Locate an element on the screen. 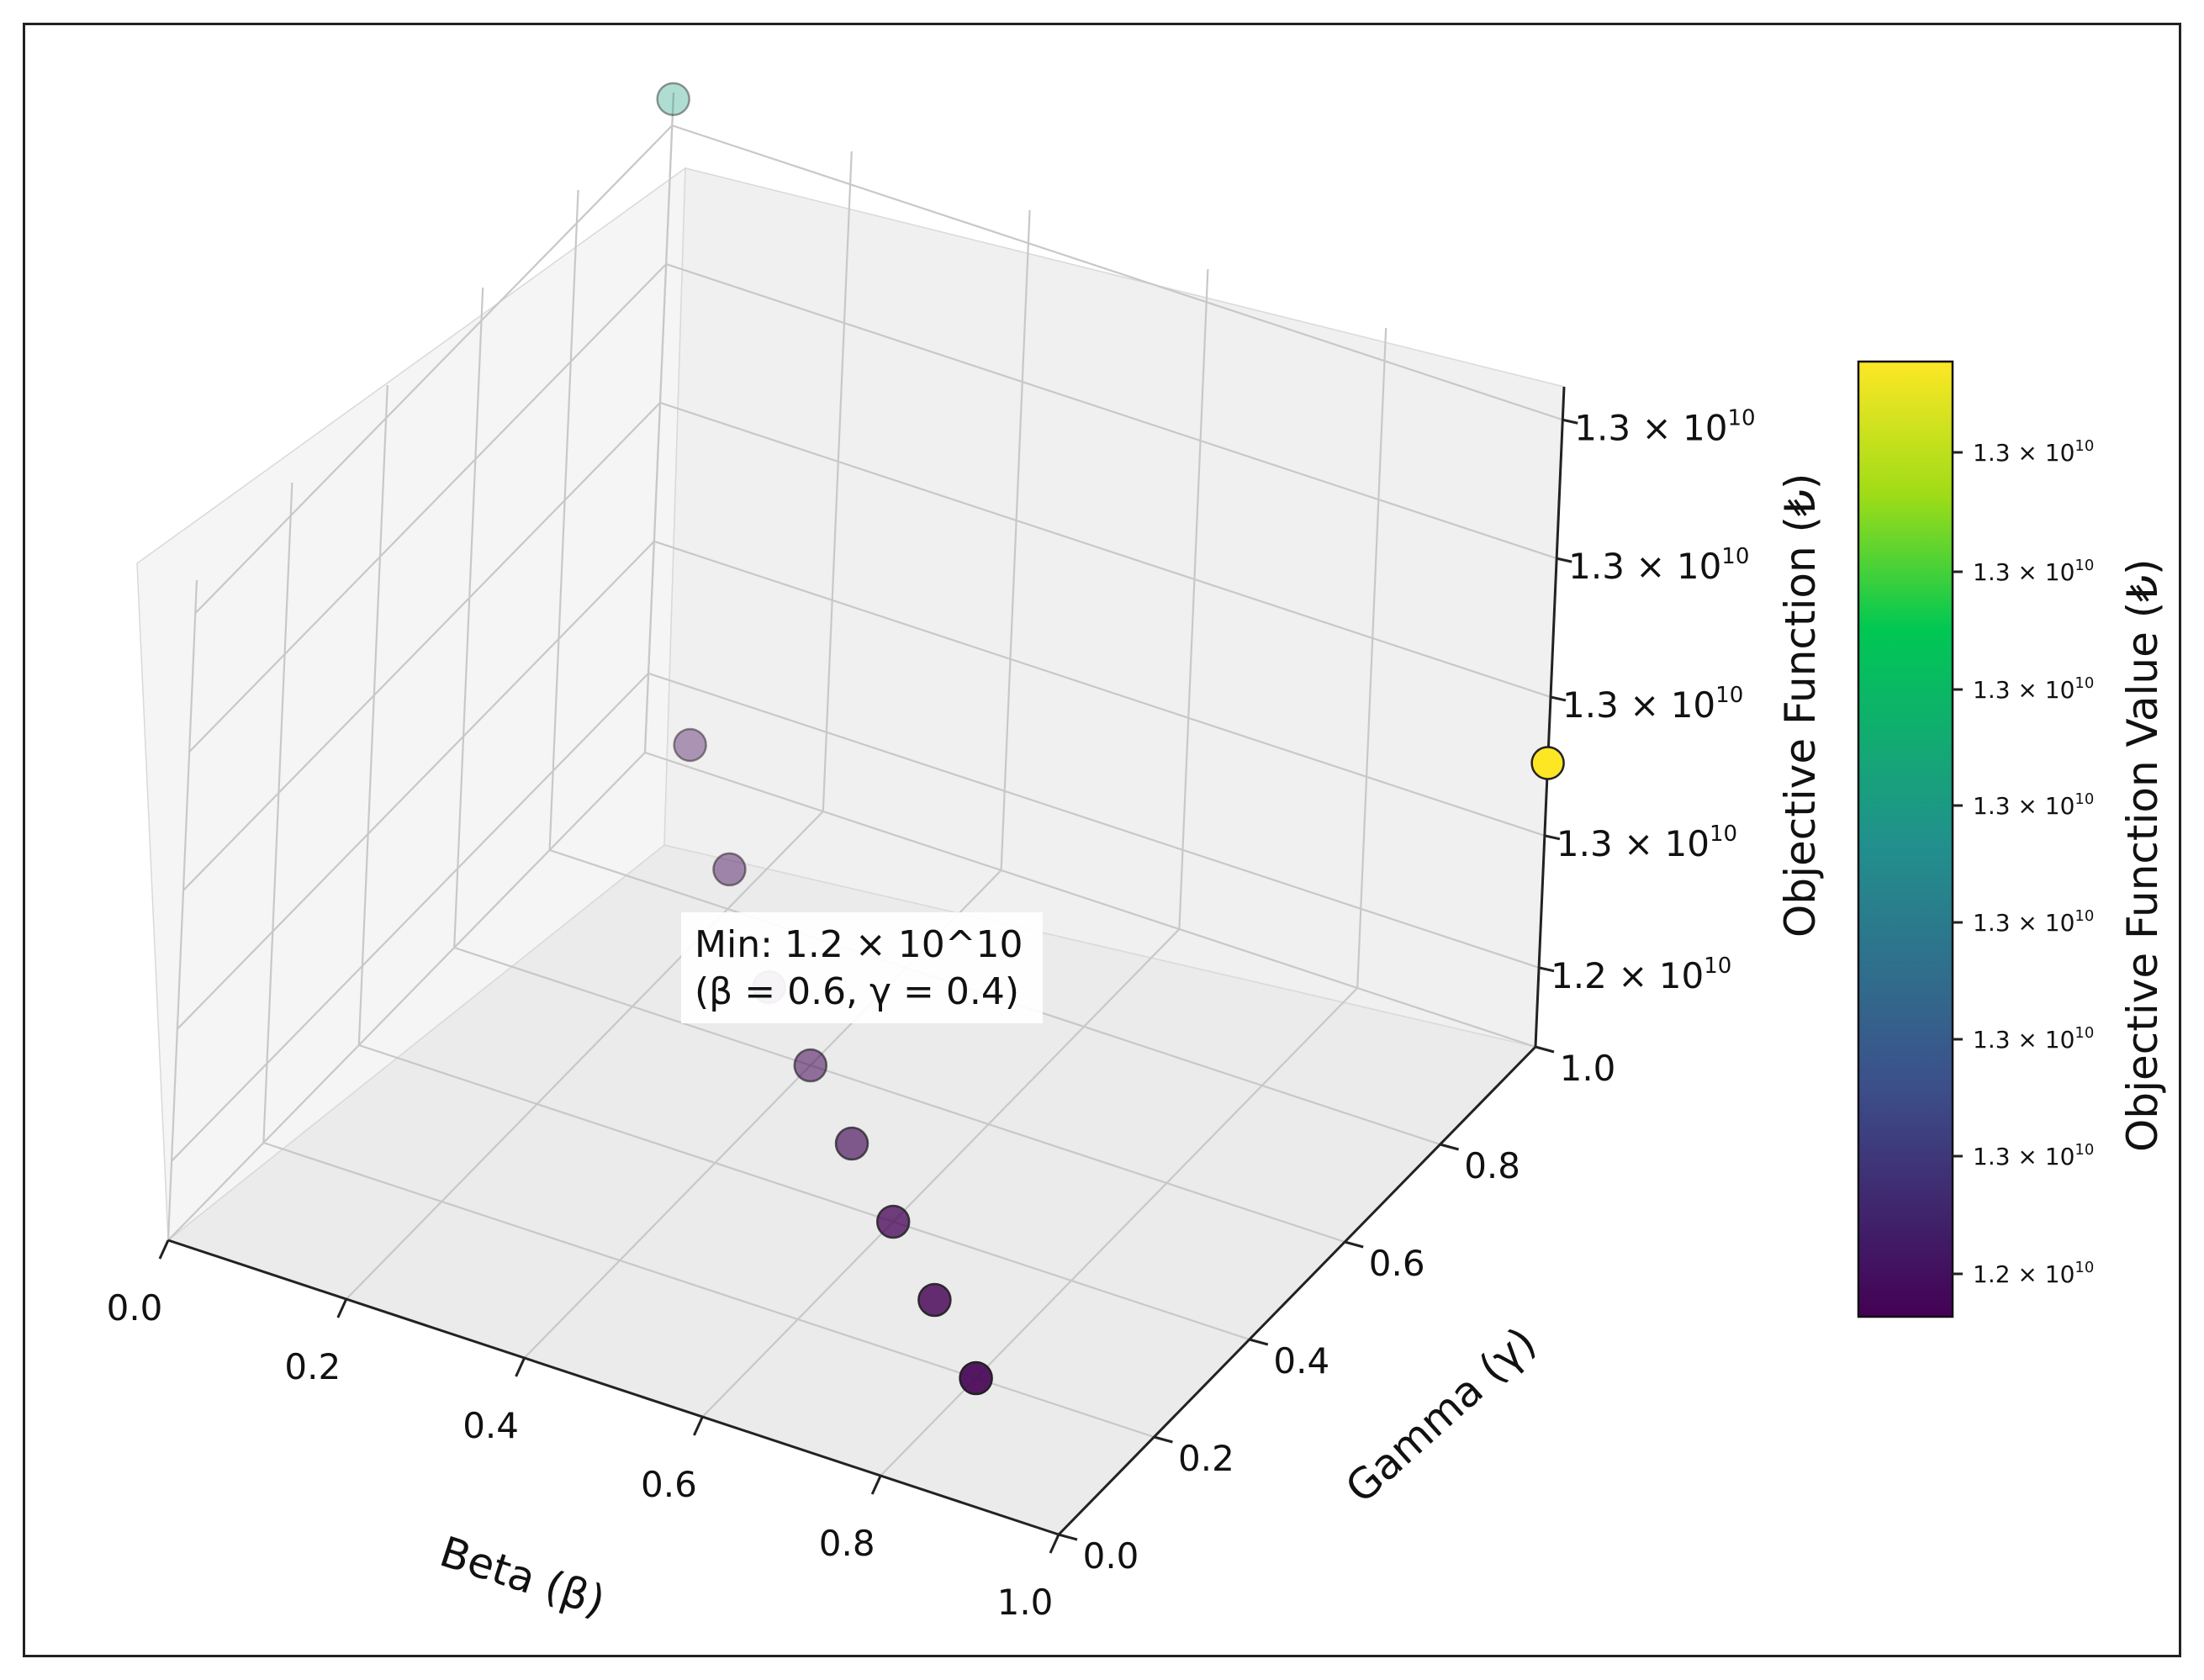 This screenshot has width=2204, height=1680. gamma-tick-label: 0.8 is located at coordinates (1492, 1165).